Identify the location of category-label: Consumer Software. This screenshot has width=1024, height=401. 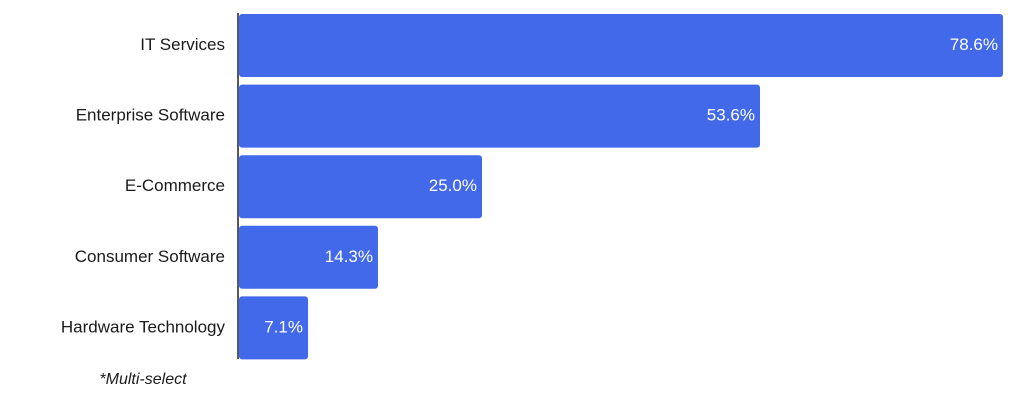
(150, 256).